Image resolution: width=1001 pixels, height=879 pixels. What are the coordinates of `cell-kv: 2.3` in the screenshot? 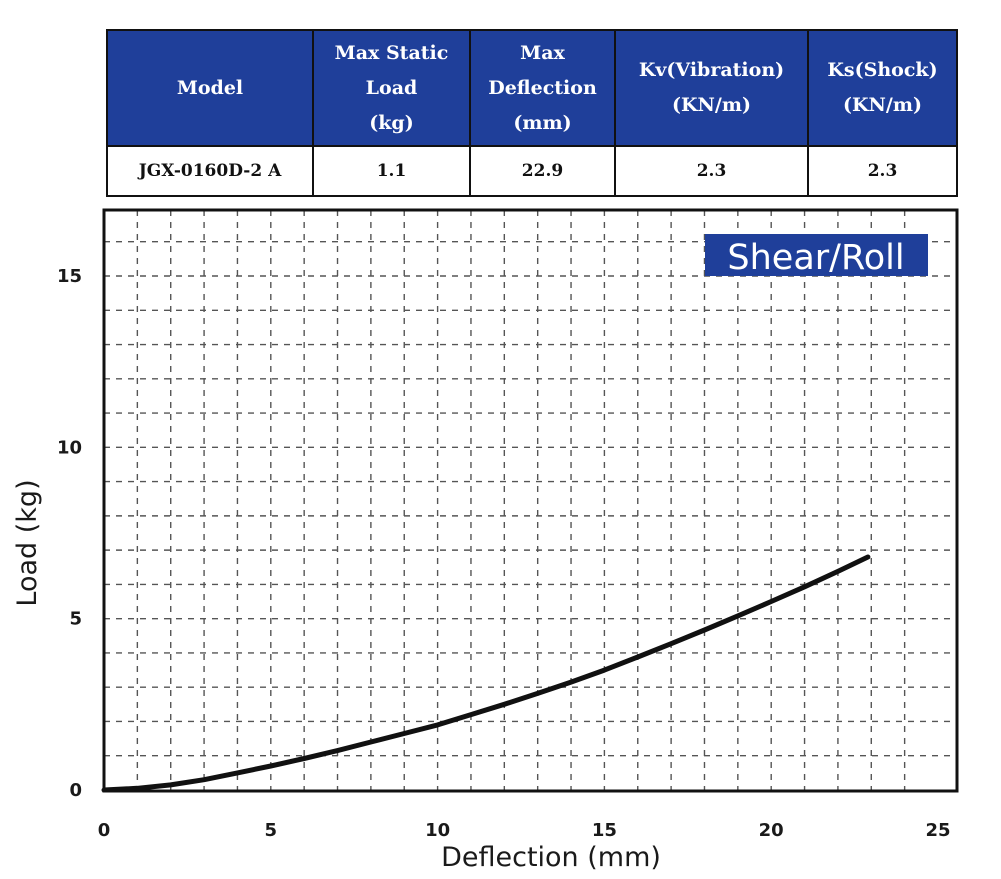 It's located at (711, 171).